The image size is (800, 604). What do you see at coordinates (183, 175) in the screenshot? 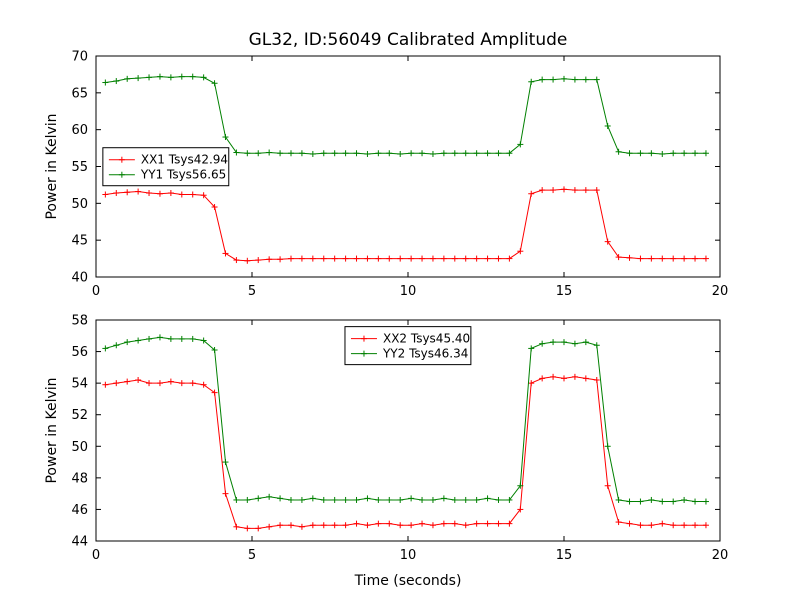
I see `legend-label: YY1 Tsys56.65` at bounding box center [183, 175].